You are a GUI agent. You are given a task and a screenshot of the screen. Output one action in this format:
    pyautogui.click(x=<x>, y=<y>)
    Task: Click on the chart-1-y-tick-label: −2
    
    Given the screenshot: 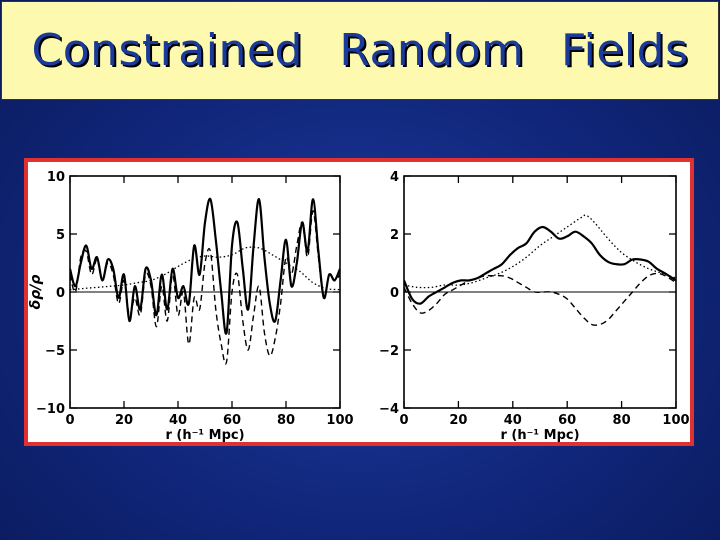 What is the action you would take?
    pyautogui.click(x=389, y=351)
    